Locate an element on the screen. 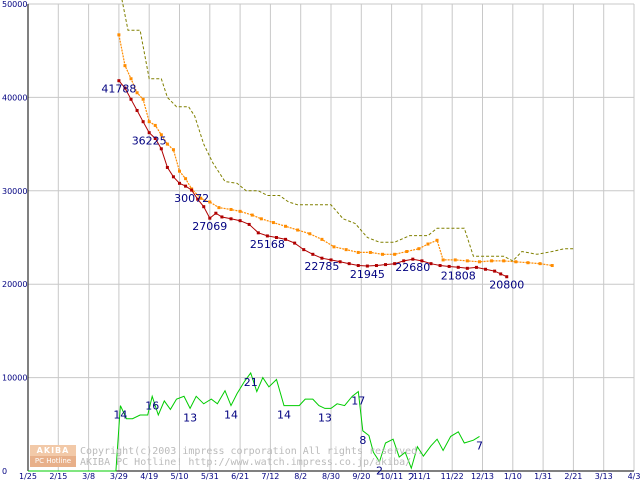 This screenshot has width=640, height=480. y-tick-label: 30000 is located at coordinates (14, 191).